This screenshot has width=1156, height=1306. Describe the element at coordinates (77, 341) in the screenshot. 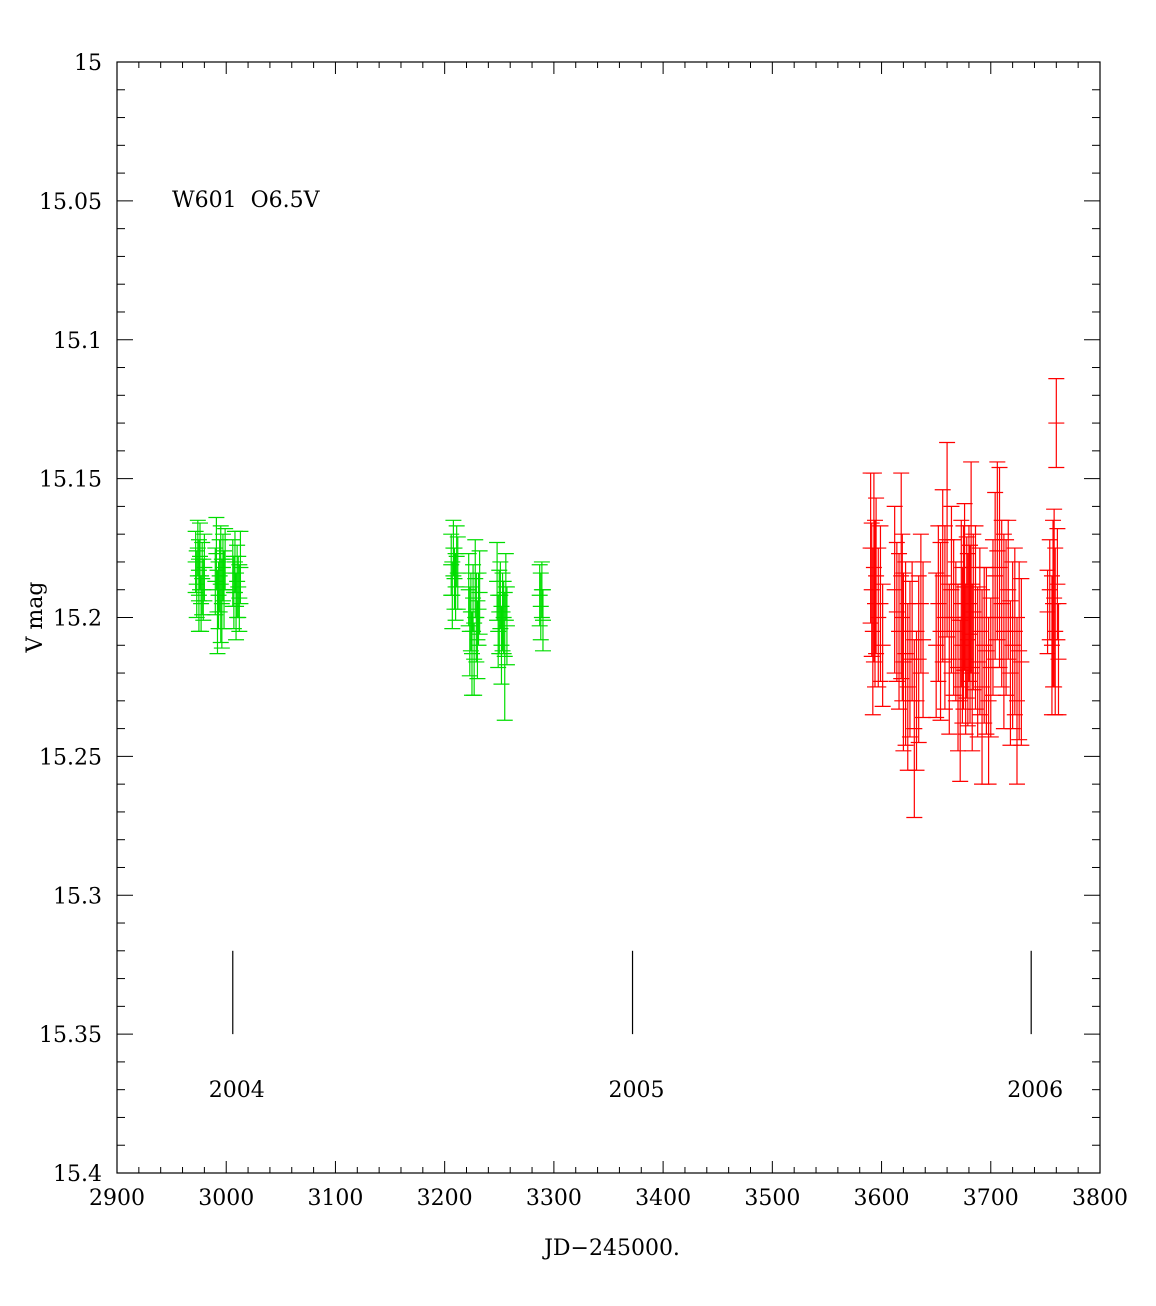

I see `y-tick-label: 15.1` at that location.